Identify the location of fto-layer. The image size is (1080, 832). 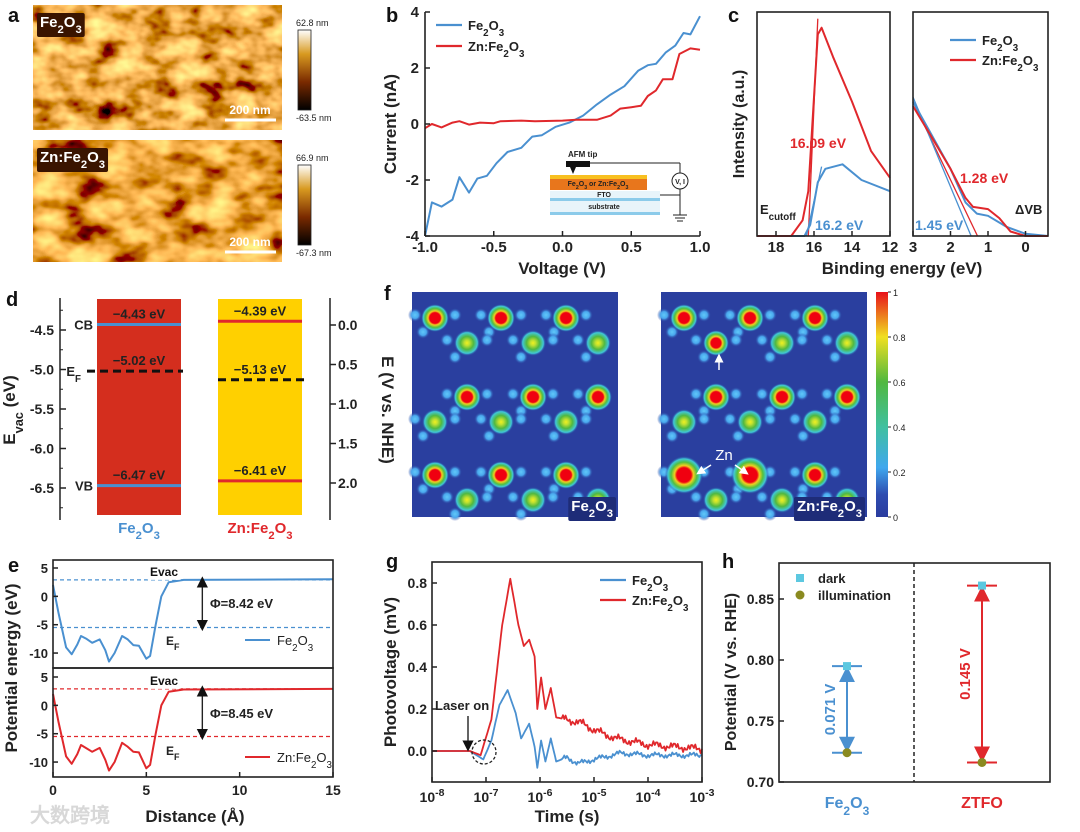
(605, 199).